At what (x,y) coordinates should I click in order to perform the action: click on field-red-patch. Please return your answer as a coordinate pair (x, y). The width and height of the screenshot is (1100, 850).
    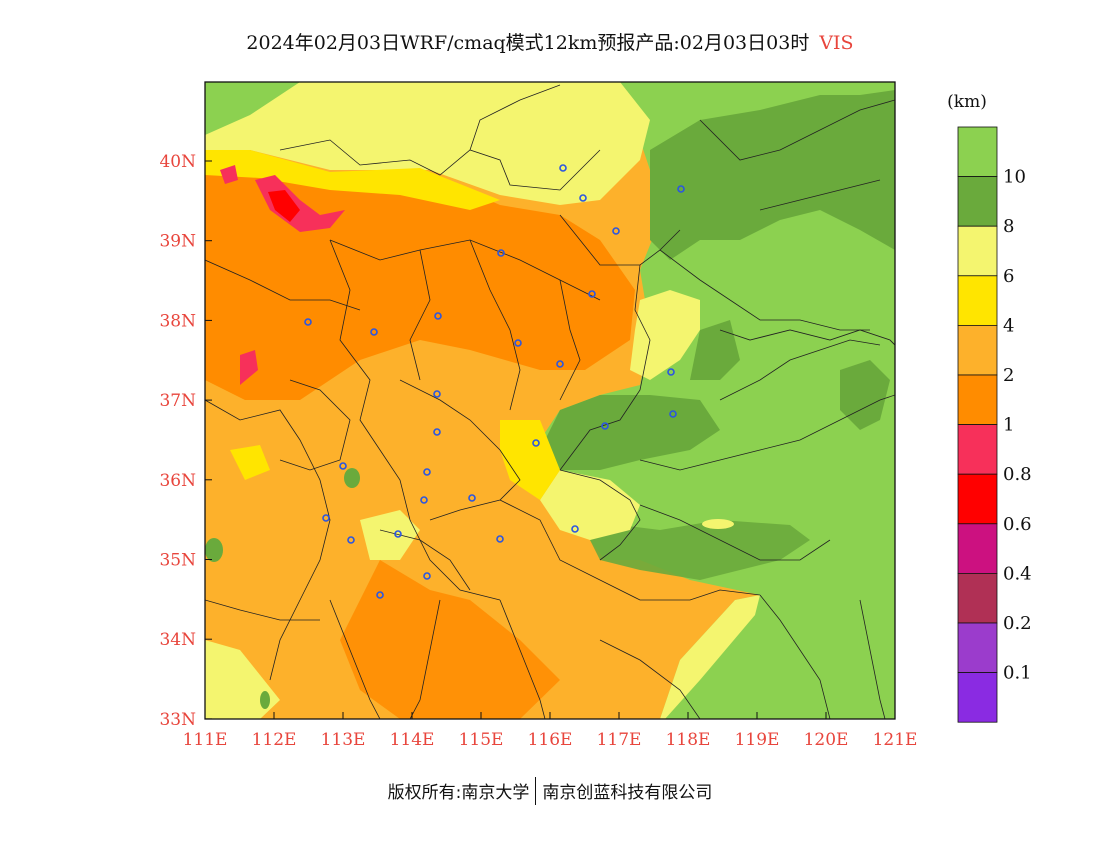
    Looking at the image, I should click on (300, 203).